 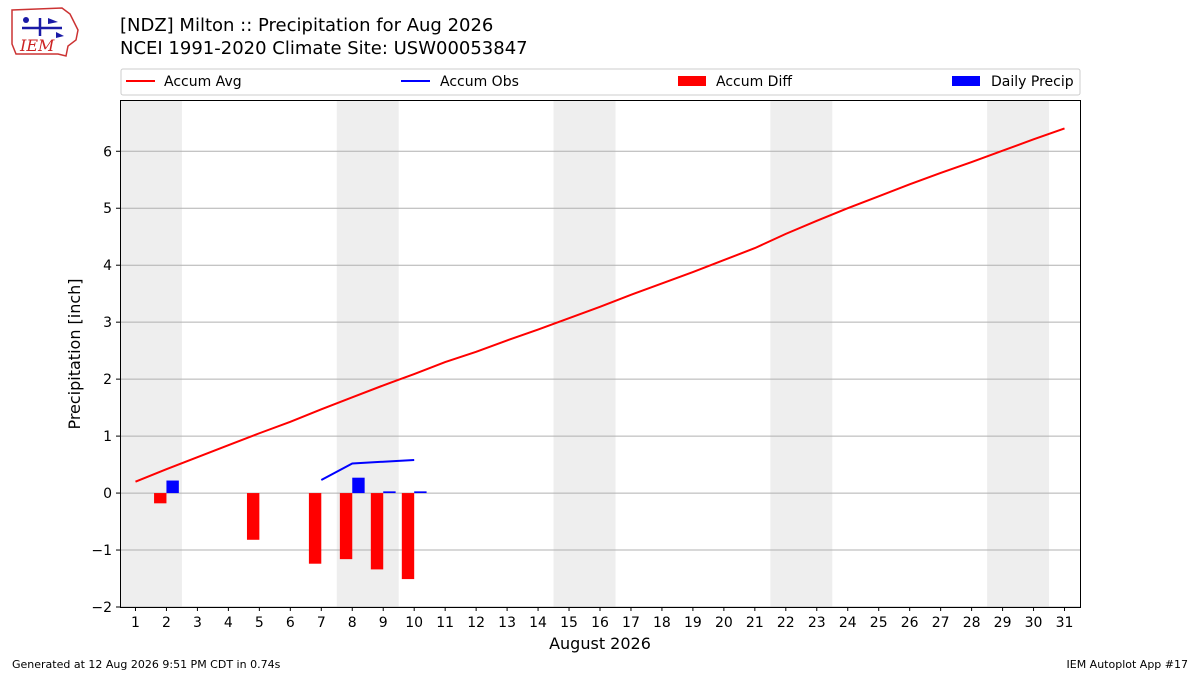 What do you see at coordinates (941, 623) in the screenshot?
I see `x-tick-label: 27` at bounding box center [941, 623].